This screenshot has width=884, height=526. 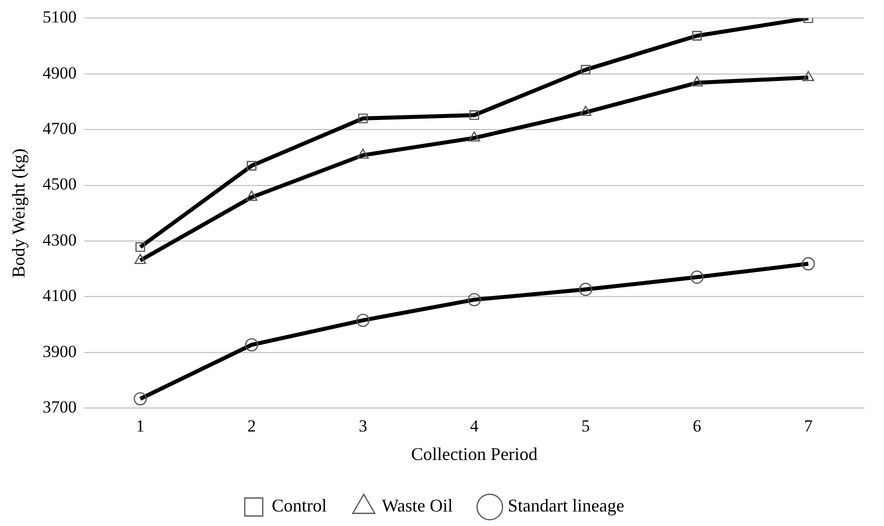 I want to click on x-tick-label: 6, so click(x=697, y=426).